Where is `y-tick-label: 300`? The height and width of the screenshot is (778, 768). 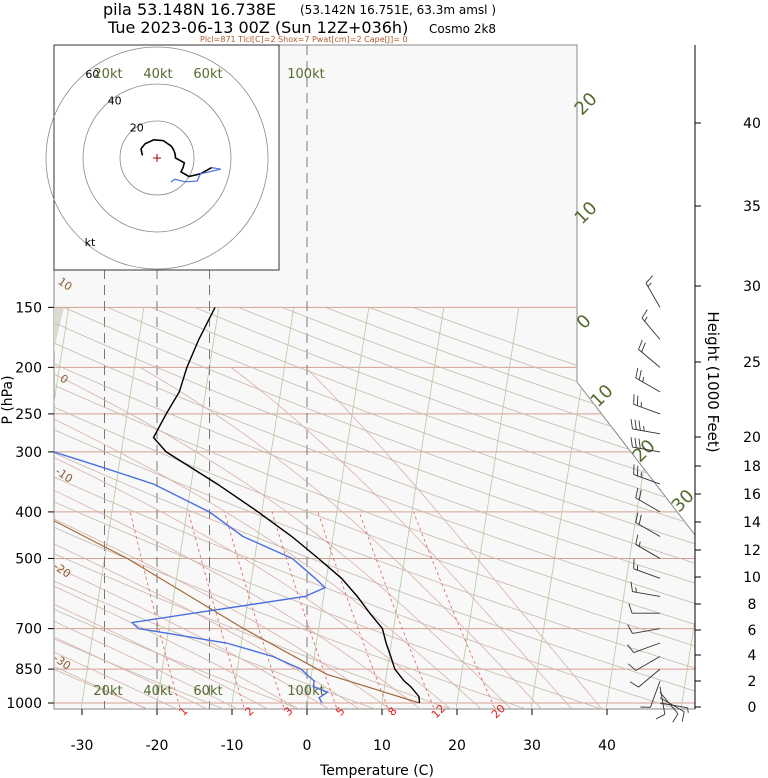 y-tick-label: 300 is located at coordinates (28, 453).